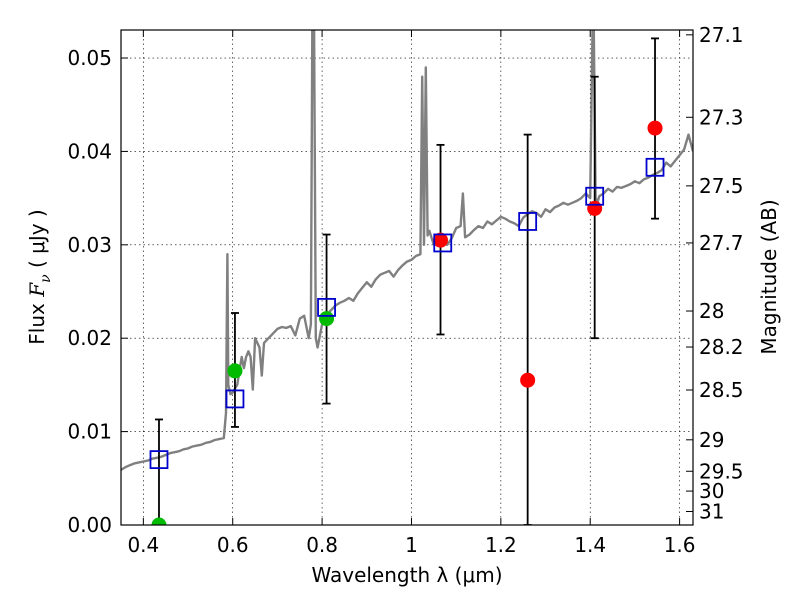 The image size is (800, 600). I want to click on y-axis-label-suffix: ( μJy ), so click(37, 241).